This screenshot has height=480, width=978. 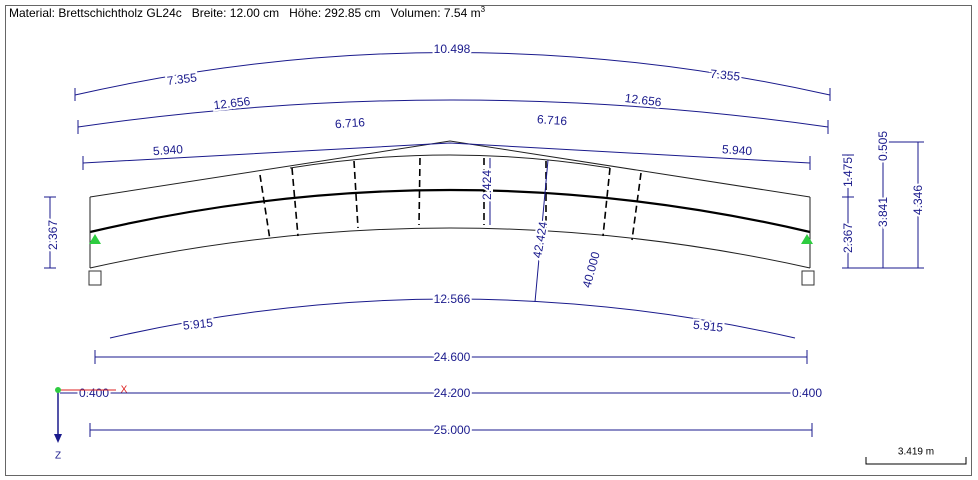 I want to click on dimension-label: 2.424, so click(x=487, y=185).